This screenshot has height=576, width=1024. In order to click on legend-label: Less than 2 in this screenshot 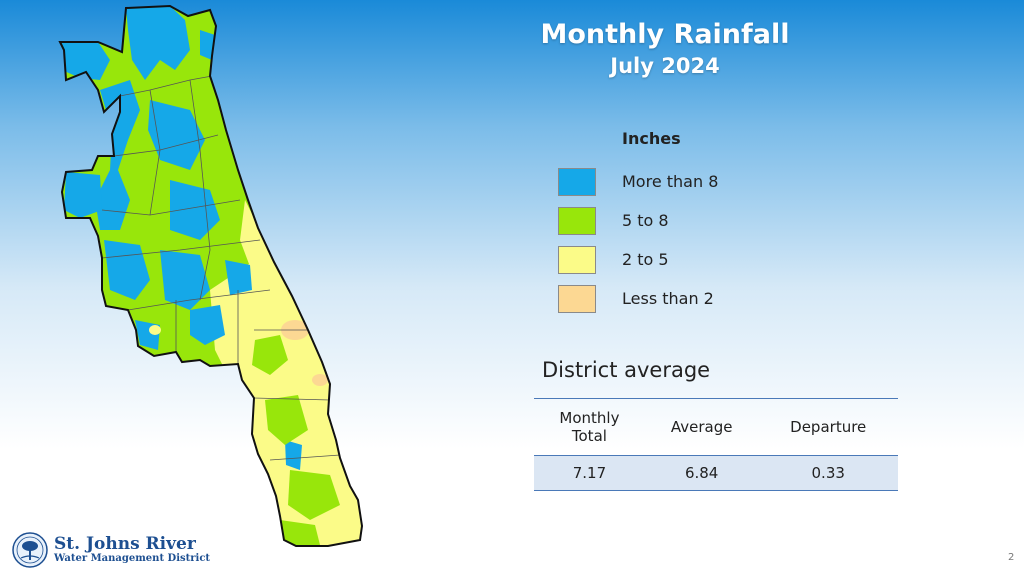, I will do `click(668, 298)`.